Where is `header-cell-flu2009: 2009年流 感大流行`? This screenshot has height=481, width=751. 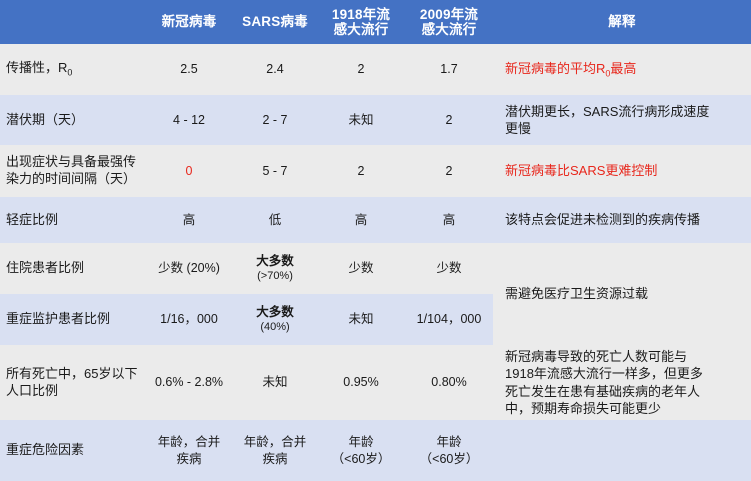 header-cell-flu2009: 2009年流 感大流行 is located at coordinates (449, 22).